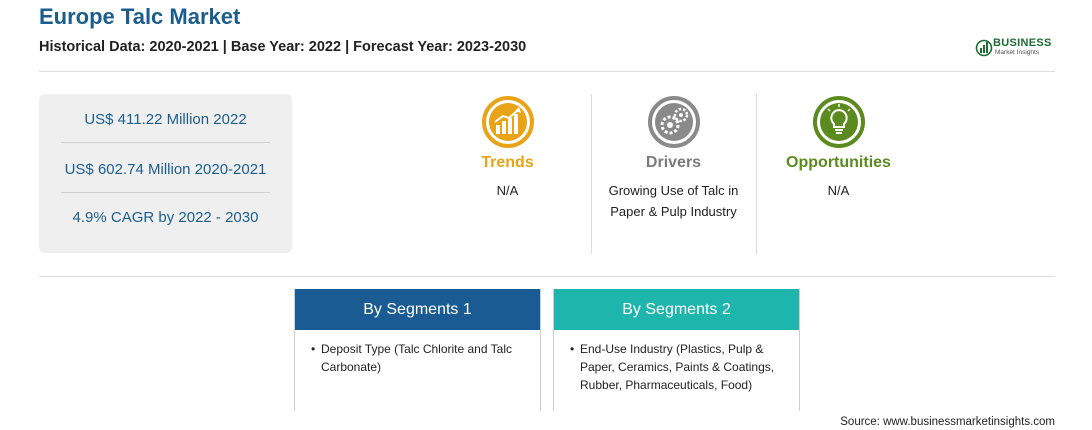  Describe the element at coordinates (676, 309) in the screenshot. I see `segment-2-header: By Segments 2` at that location.